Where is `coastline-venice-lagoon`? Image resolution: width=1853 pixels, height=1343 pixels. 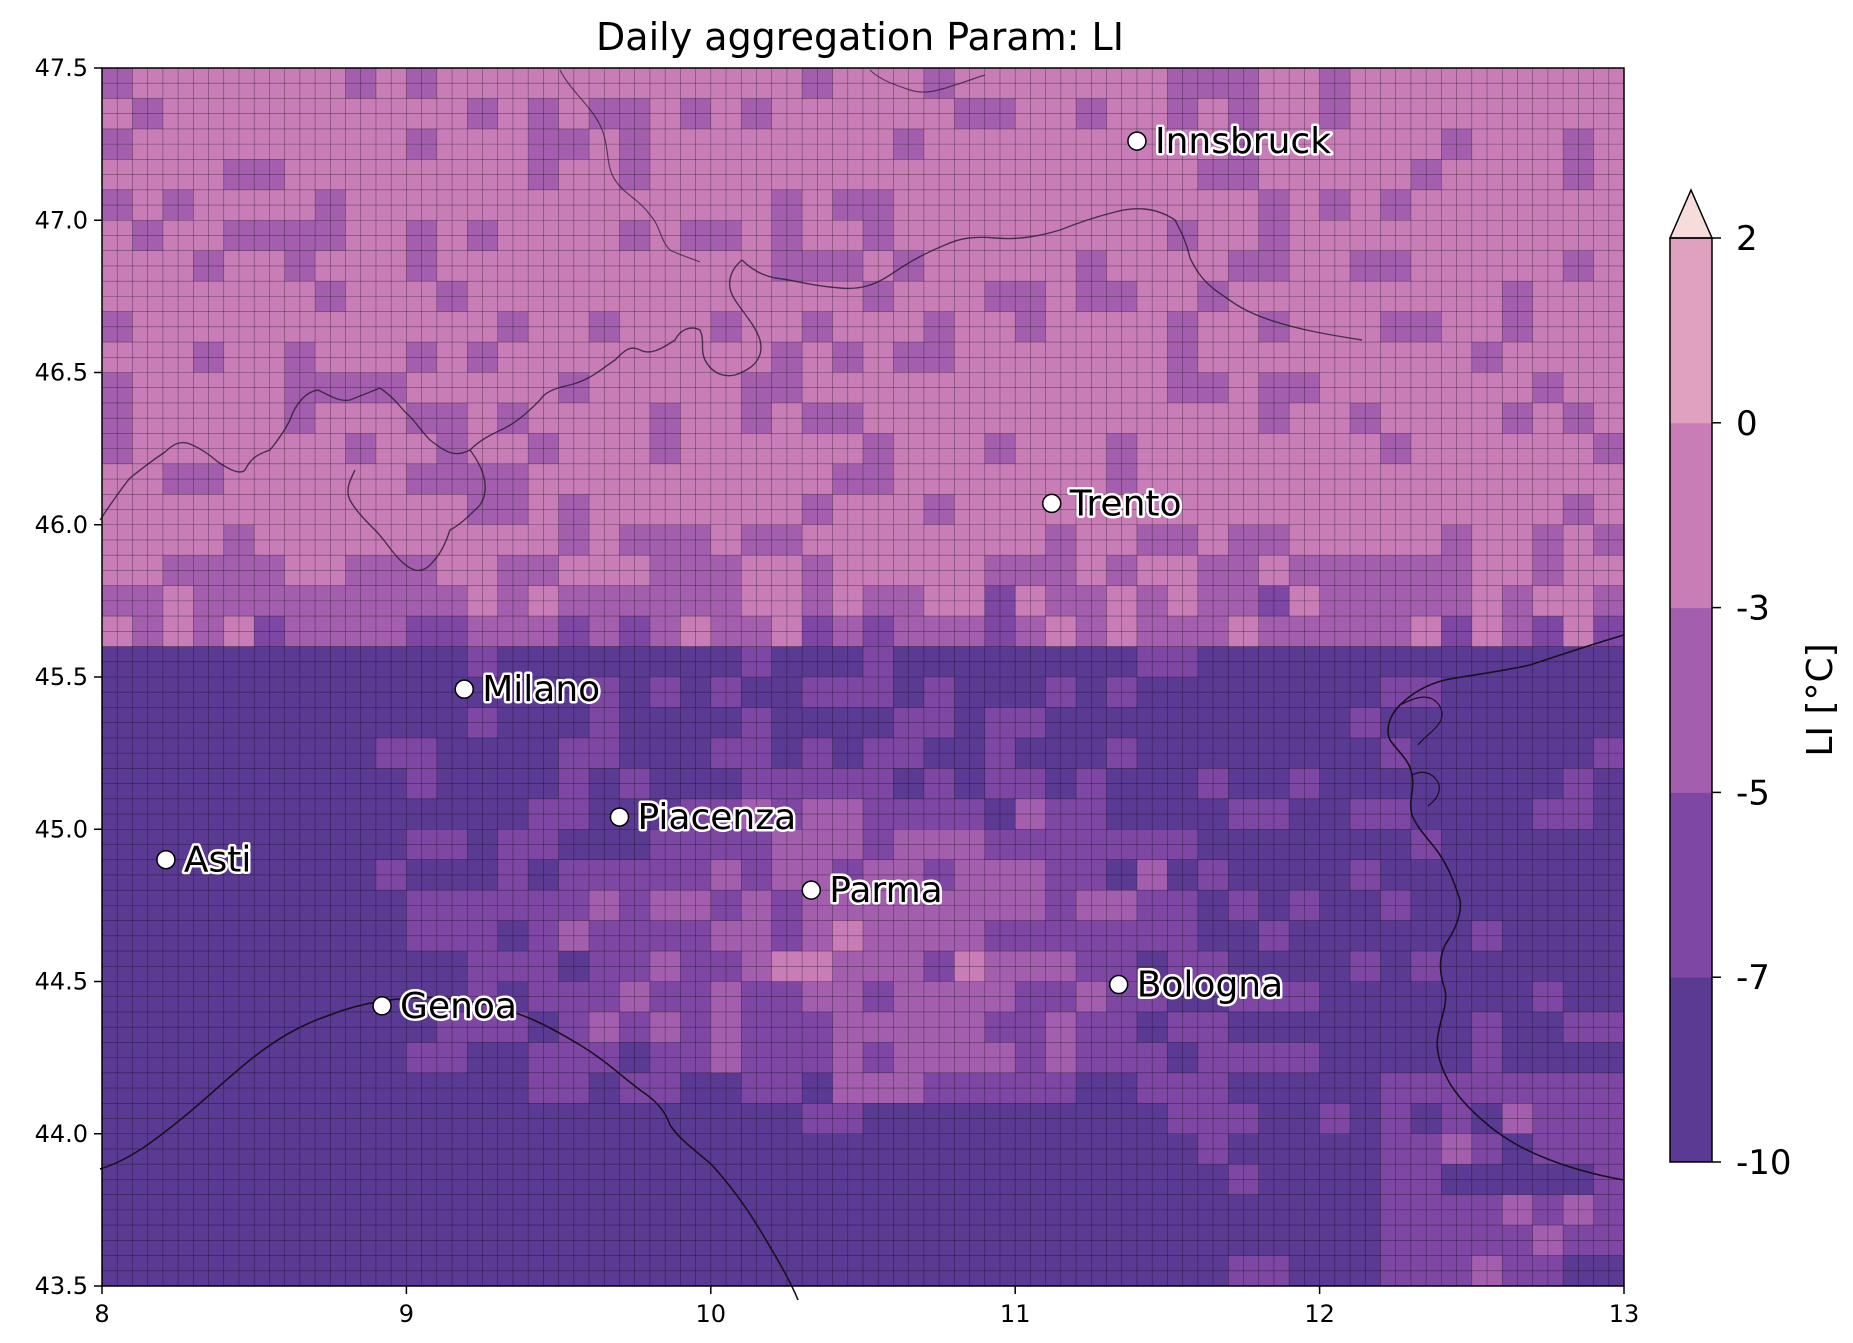
coastline-venice-lagoon is located at coordinates (1421, 751).